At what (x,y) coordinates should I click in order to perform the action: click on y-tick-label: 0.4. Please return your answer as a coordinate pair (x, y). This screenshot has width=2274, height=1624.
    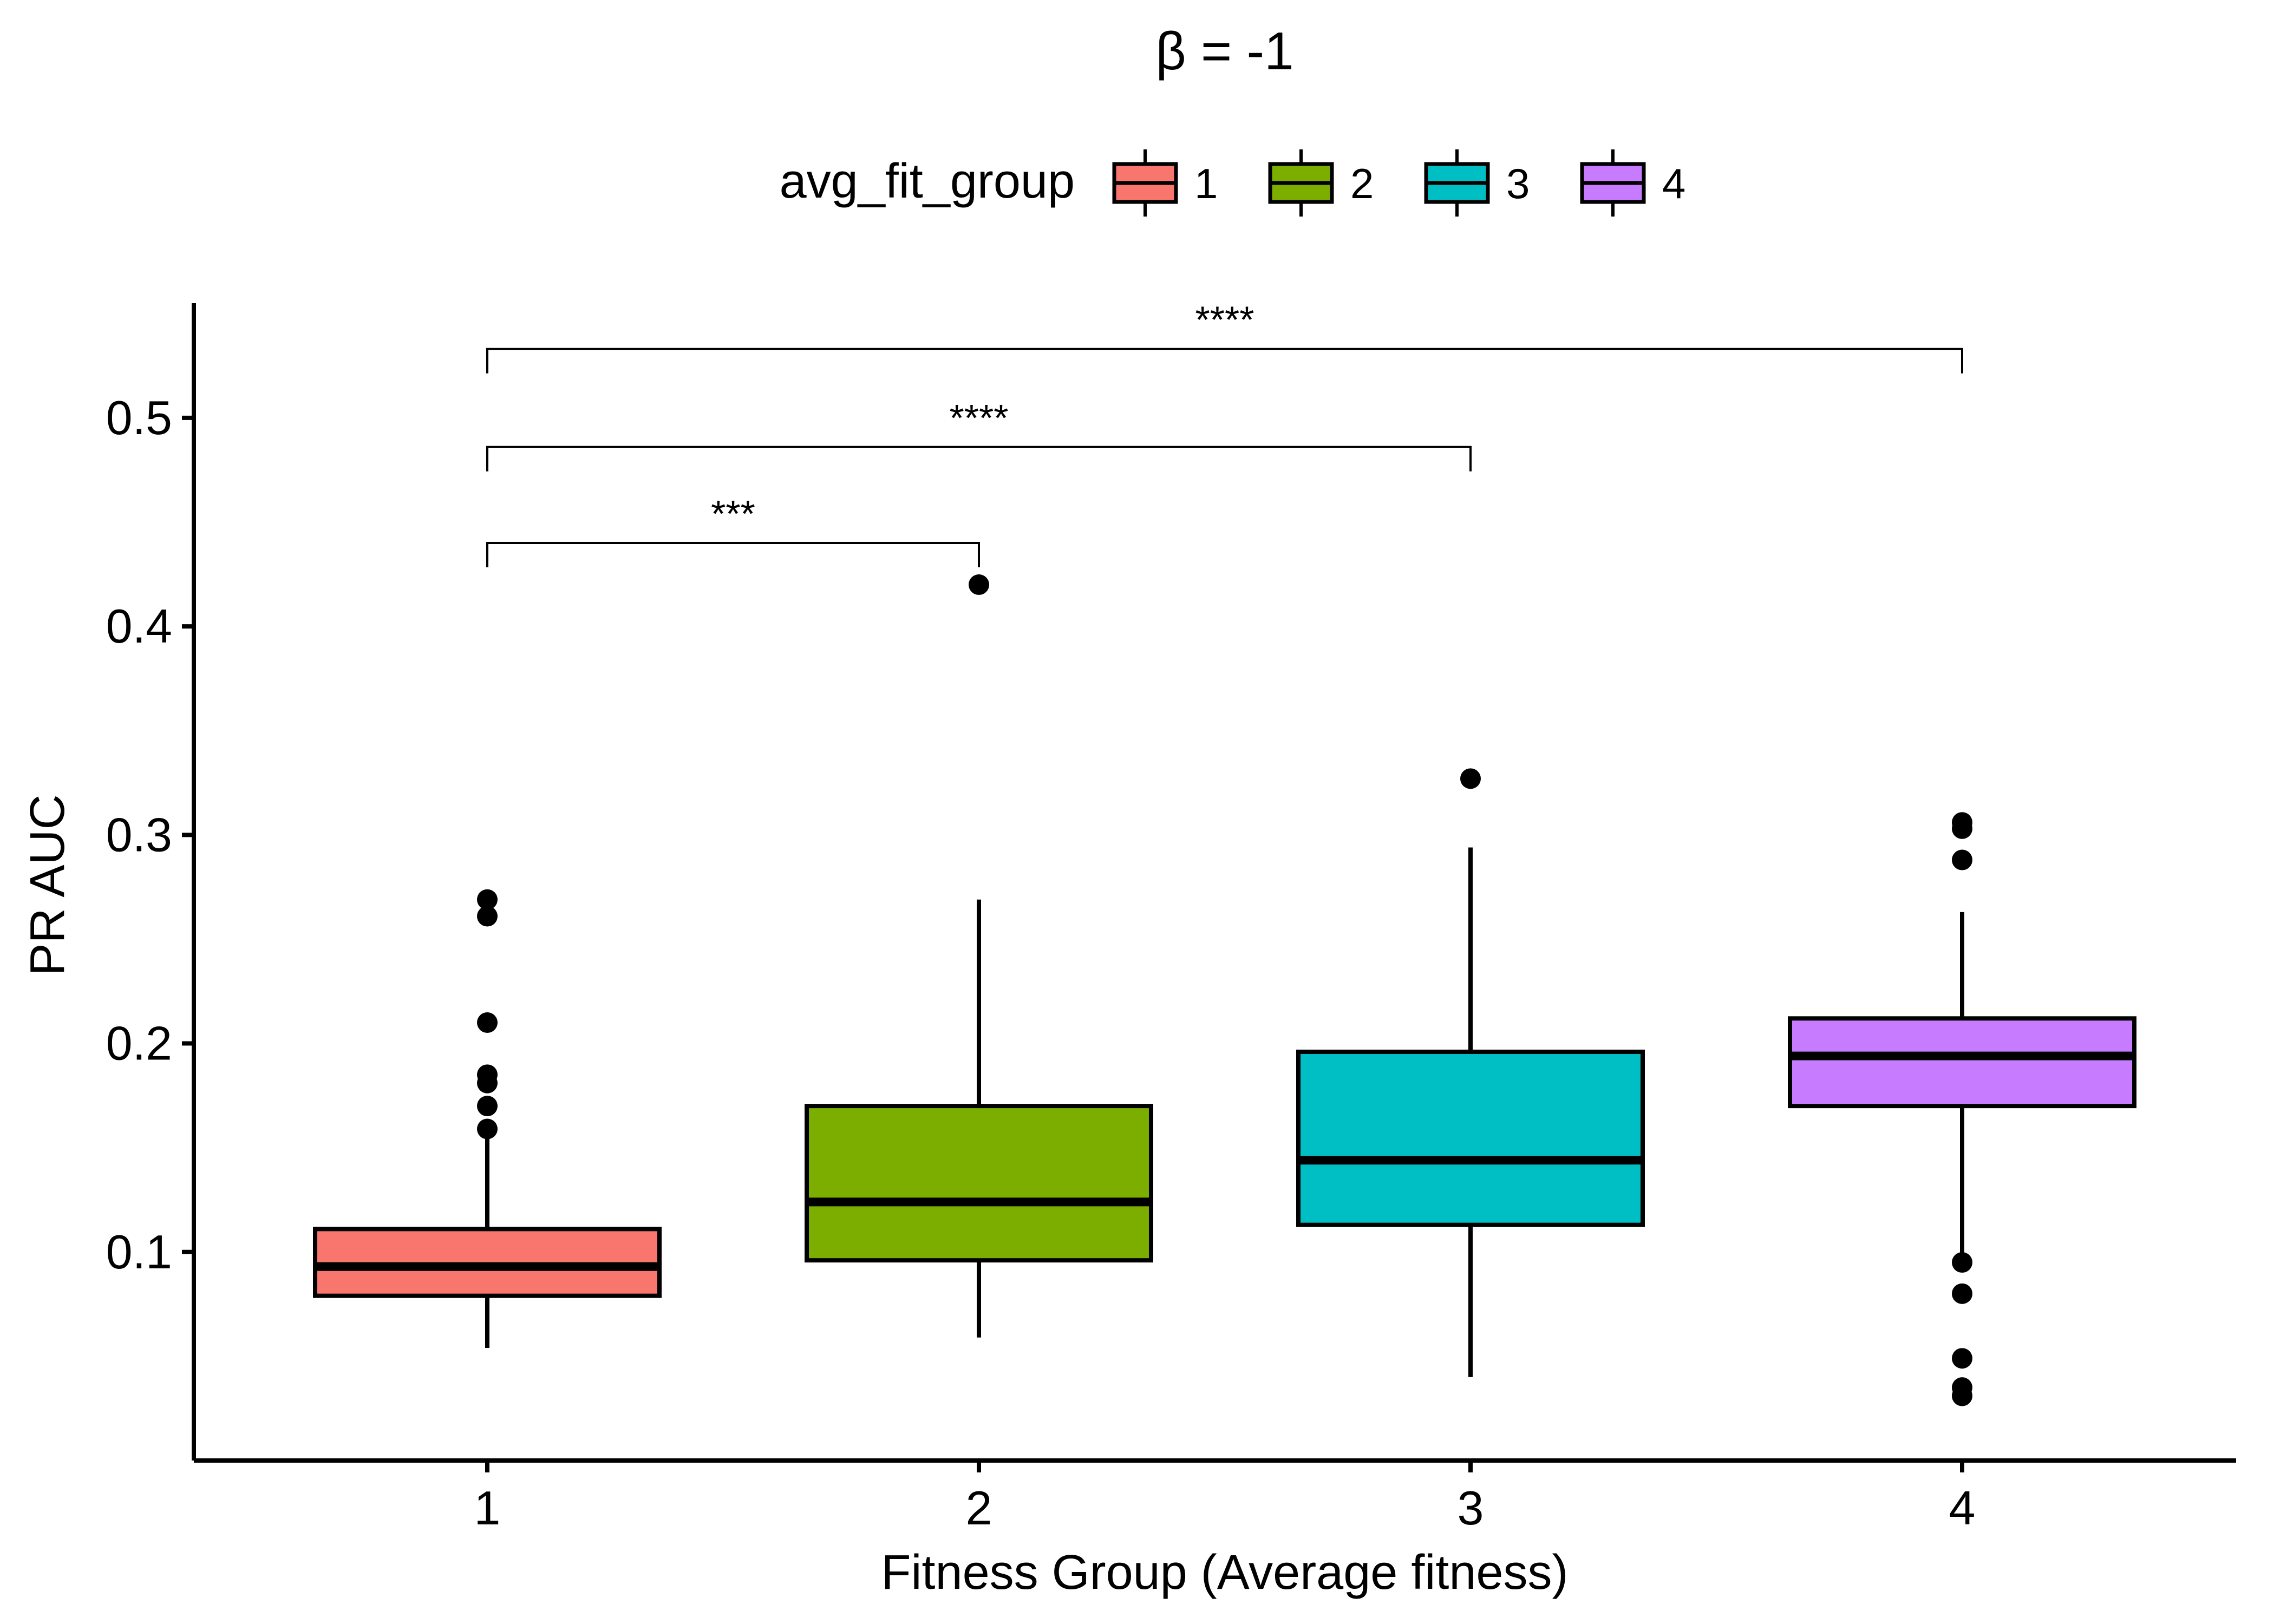
    Looking at the image, I should click on (139, 626).